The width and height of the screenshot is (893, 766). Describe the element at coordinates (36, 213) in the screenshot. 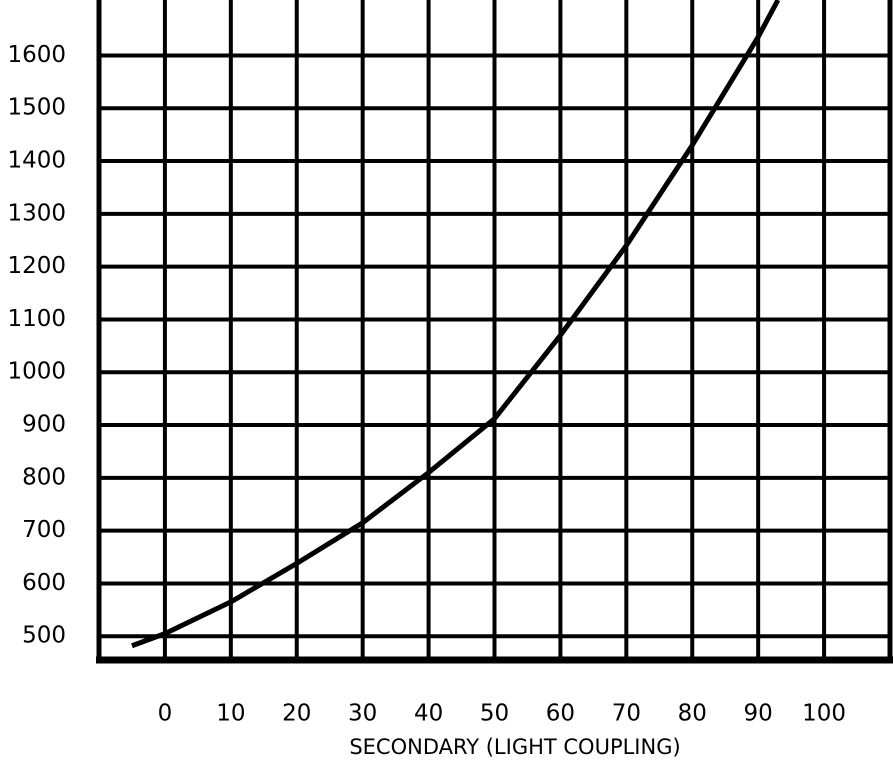

I see `y-tick-label: 1300` at that location.